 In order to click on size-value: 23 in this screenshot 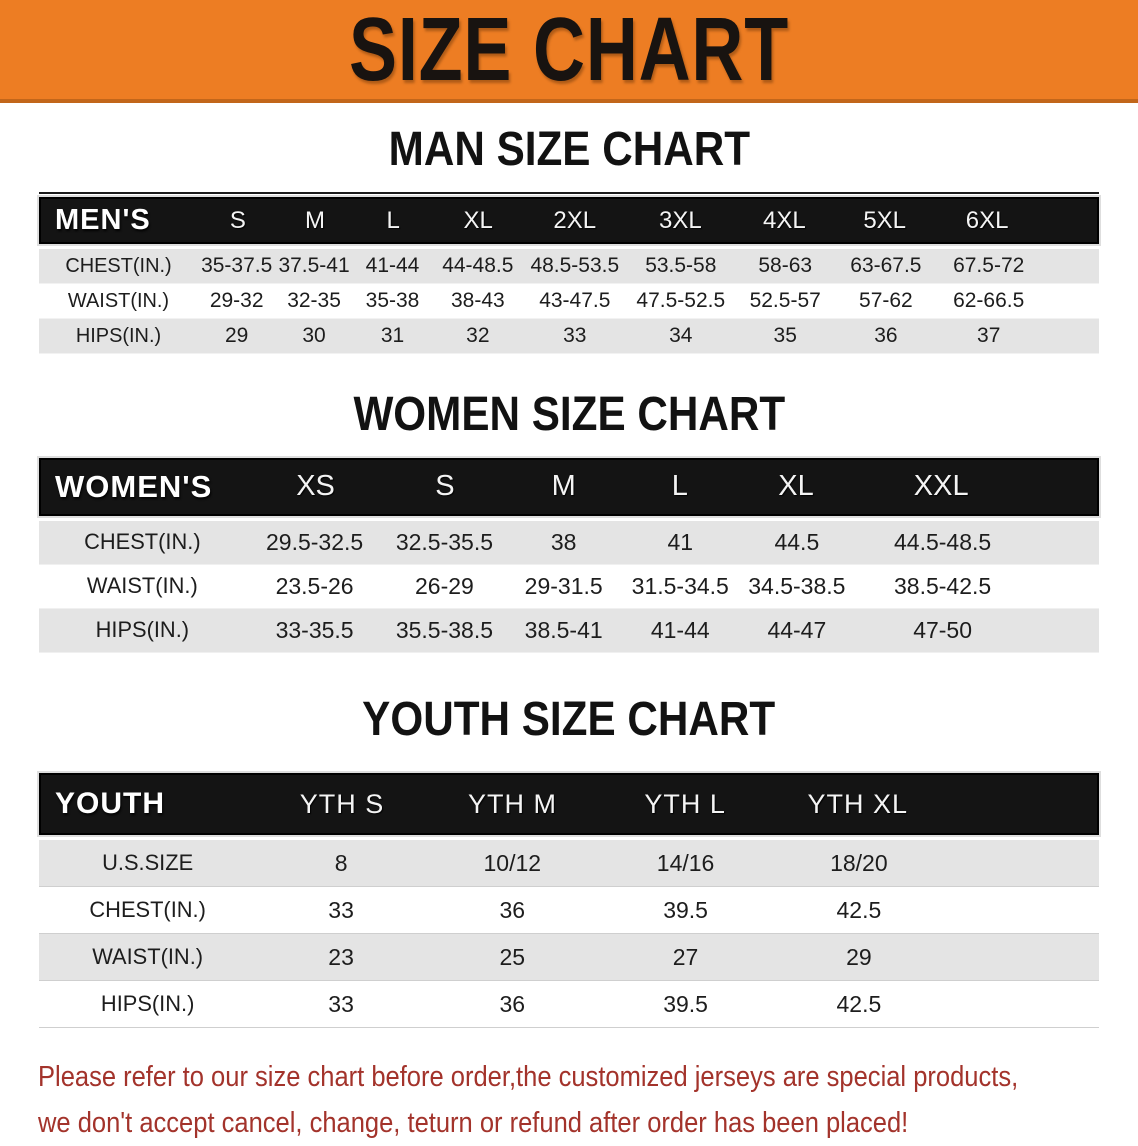, I will do `click(341, 956)`.